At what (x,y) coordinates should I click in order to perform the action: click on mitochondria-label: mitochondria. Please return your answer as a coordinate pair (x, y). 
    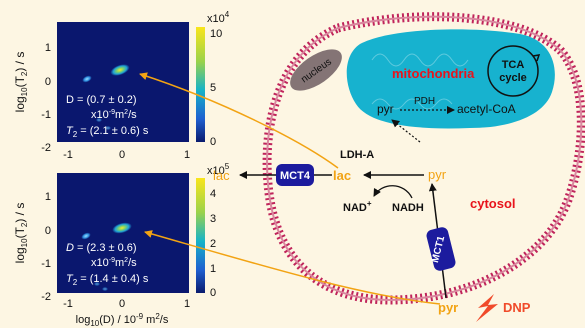
    Looking at the image, I should click on (433, 73).